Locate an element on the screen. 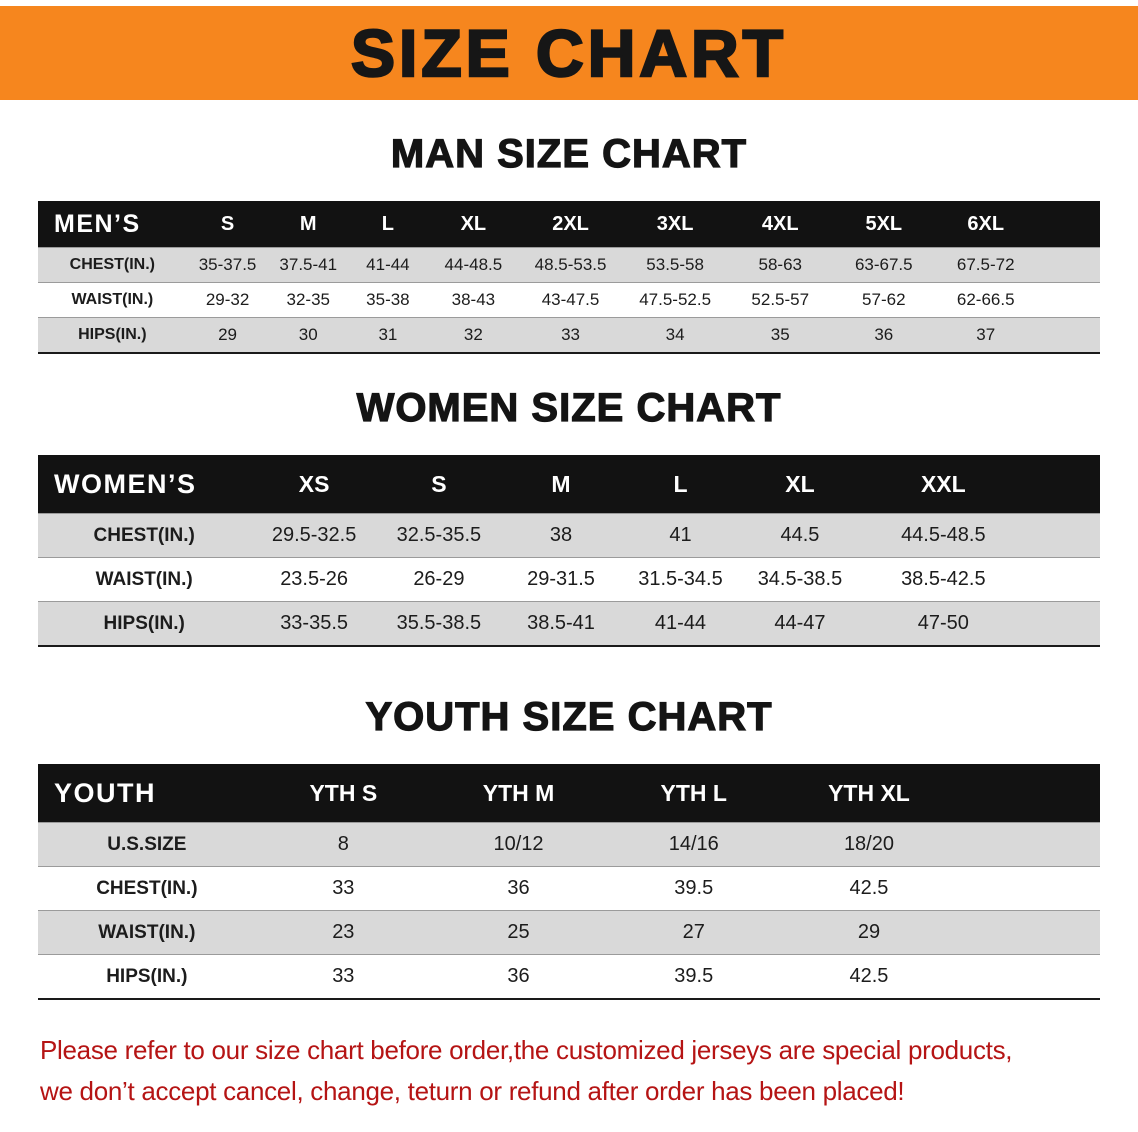  measurement-value-cell: 34 is located at coordinates (675, 334).